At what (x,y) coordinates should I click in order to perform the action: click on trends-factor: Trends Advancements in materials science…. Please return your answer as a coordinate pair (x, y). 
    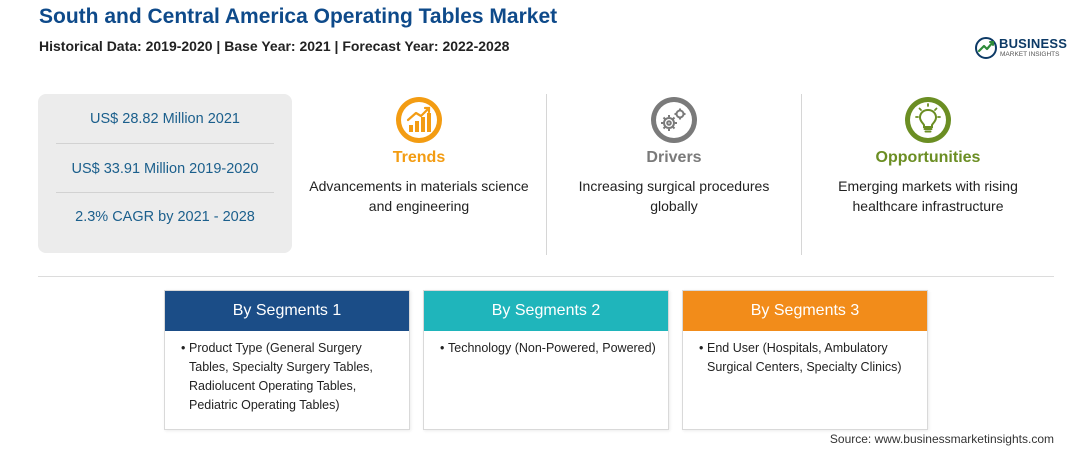
    Looking at the image, I should click on (419, 155).